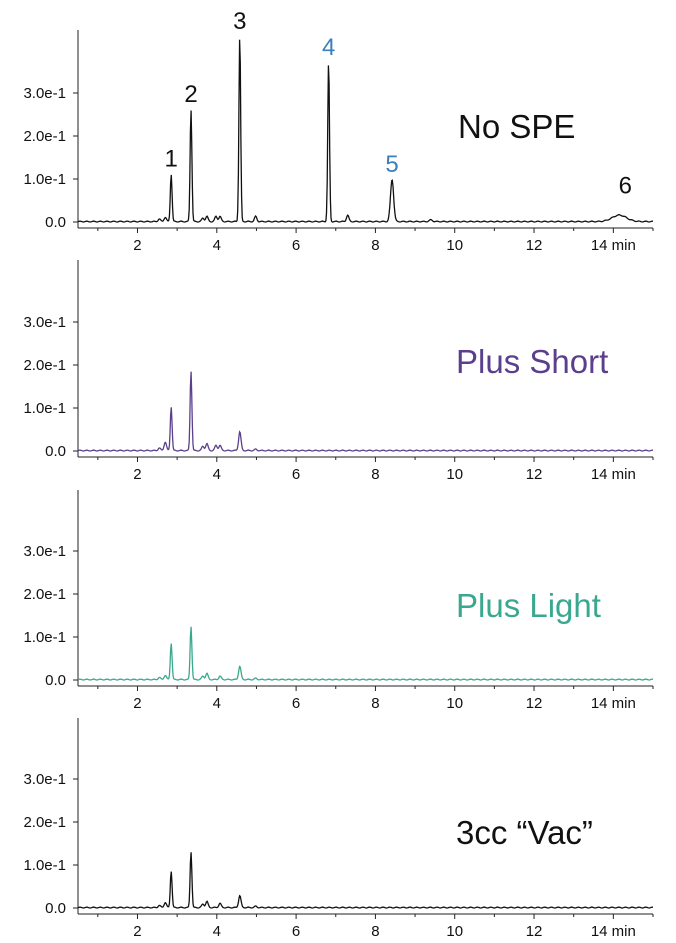 This screenshot has height=943, width=676. Describe the element at coordinates (625, 186) in the screenshot. I see `peak-label: 6` at that location.